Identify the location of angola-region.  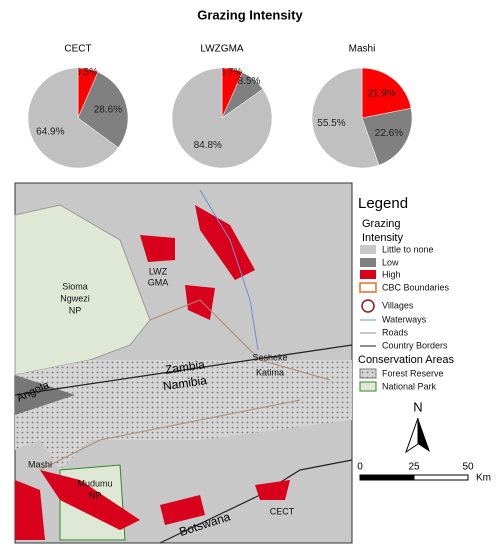
(45, 395).